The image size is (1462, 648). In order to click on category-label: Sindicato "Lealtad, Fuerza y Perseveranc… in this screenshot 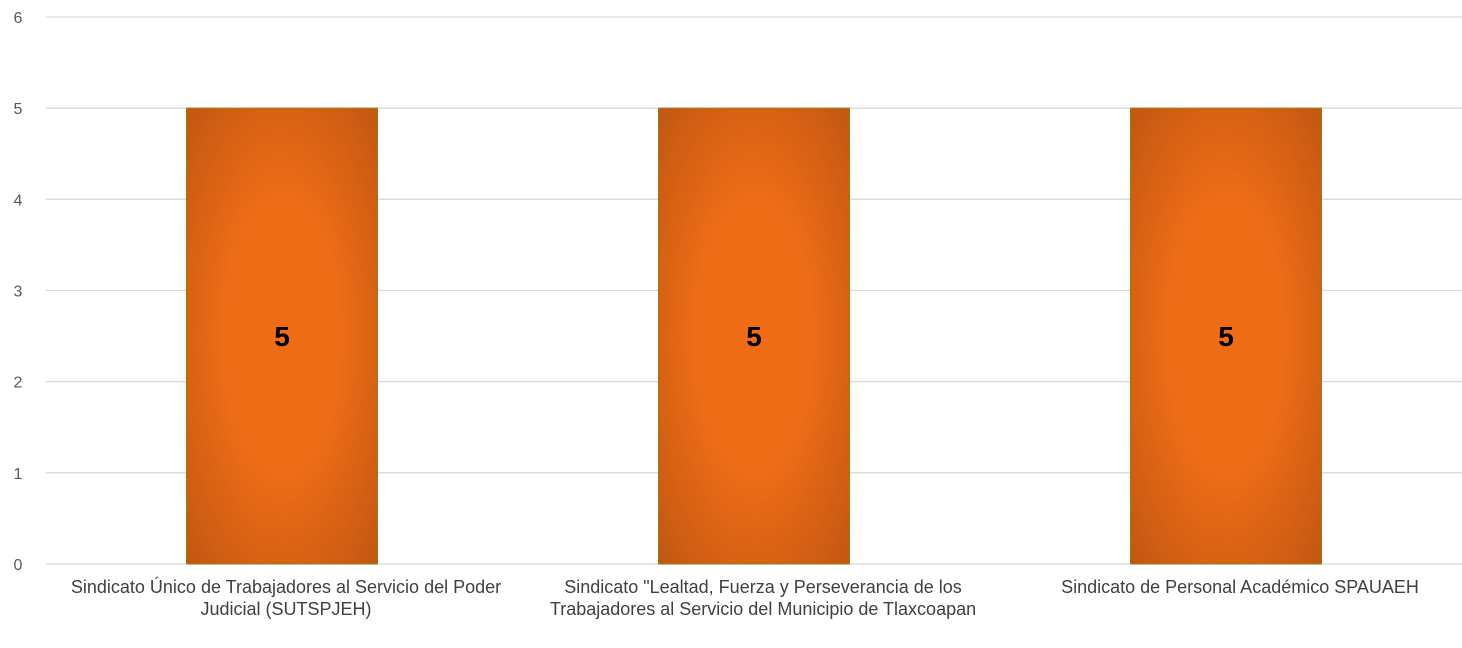, I will do `click(763, 598)`.